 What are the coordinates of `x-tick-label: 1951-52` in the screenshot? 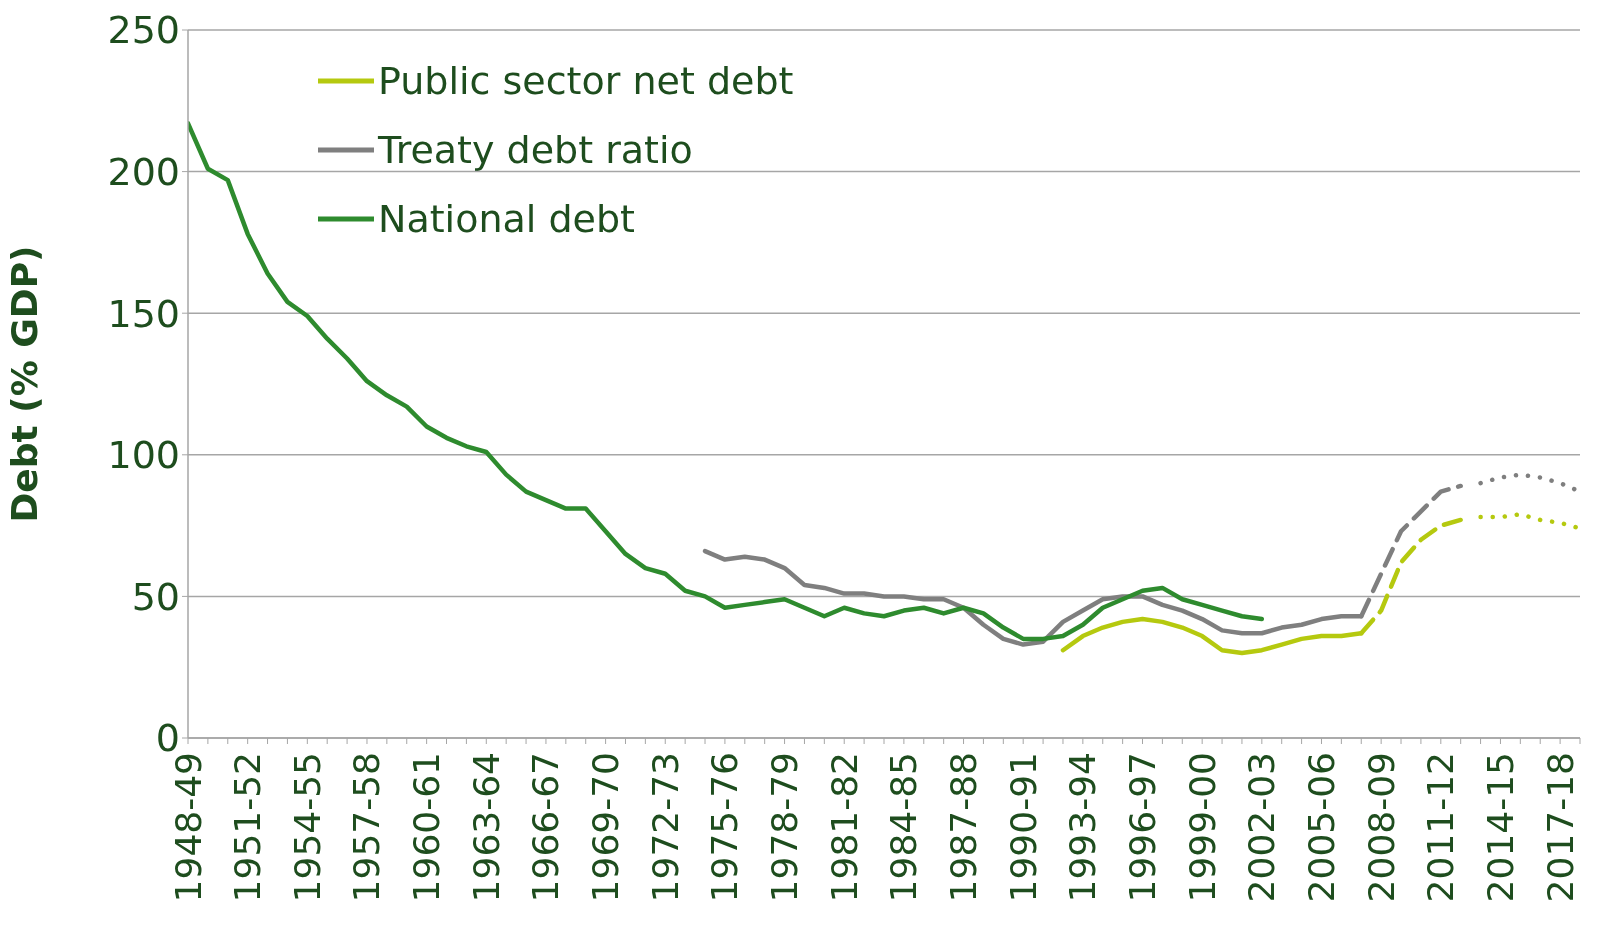 It's located at (248, 827).